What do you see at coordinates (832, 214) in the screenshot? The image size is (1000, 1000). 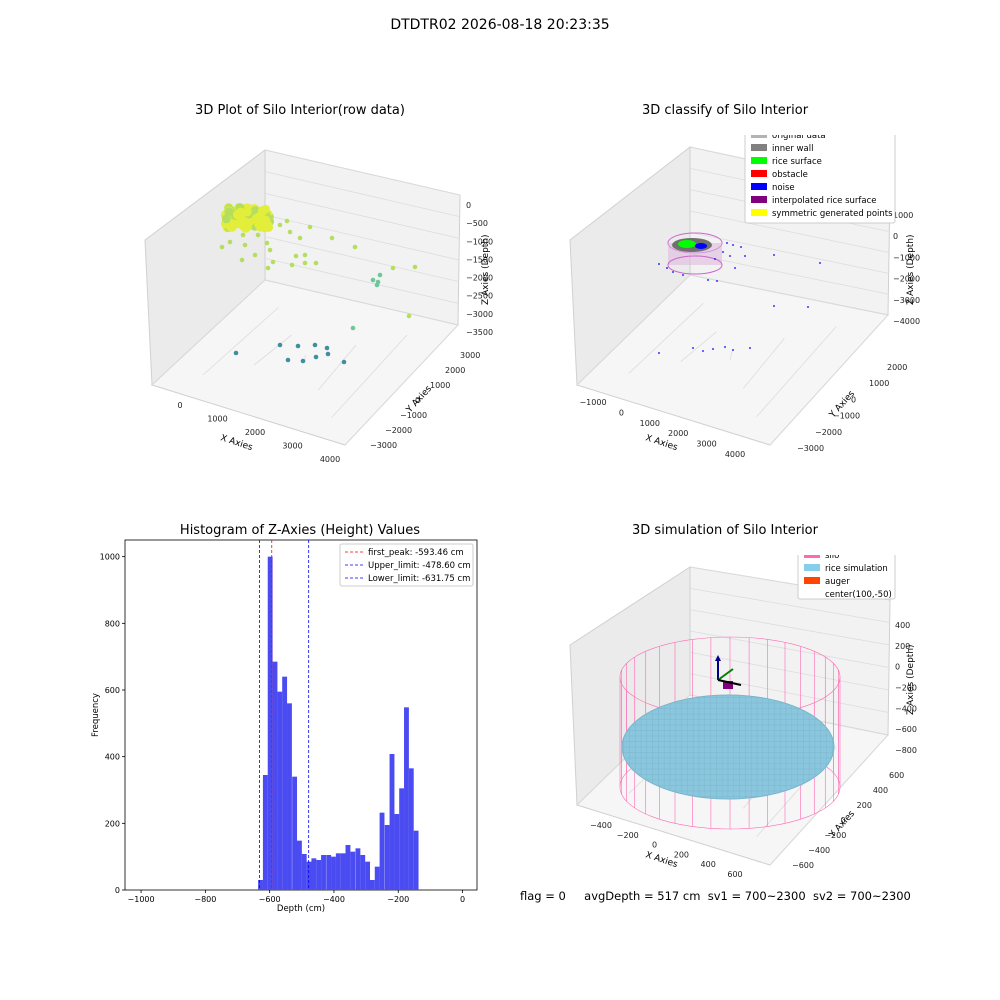 I see `legend-label: symmetric generated points` at bounding box center [832, 214].